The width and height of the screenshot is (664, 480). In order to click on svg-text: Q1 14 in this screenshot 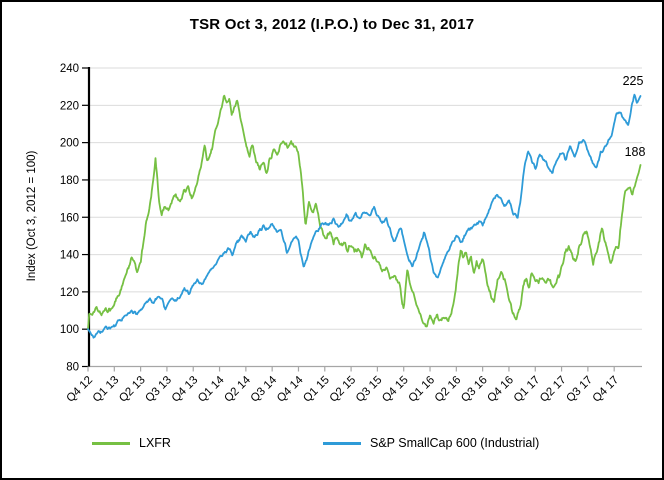, I will do `click(211, 389)`.